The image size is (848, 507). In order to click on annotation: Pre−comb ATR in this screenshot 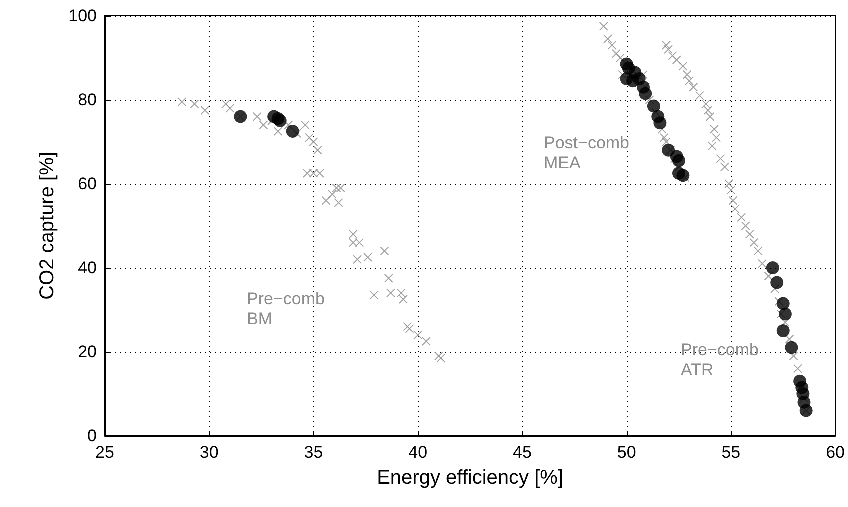, I will do `click(720, 360)`.